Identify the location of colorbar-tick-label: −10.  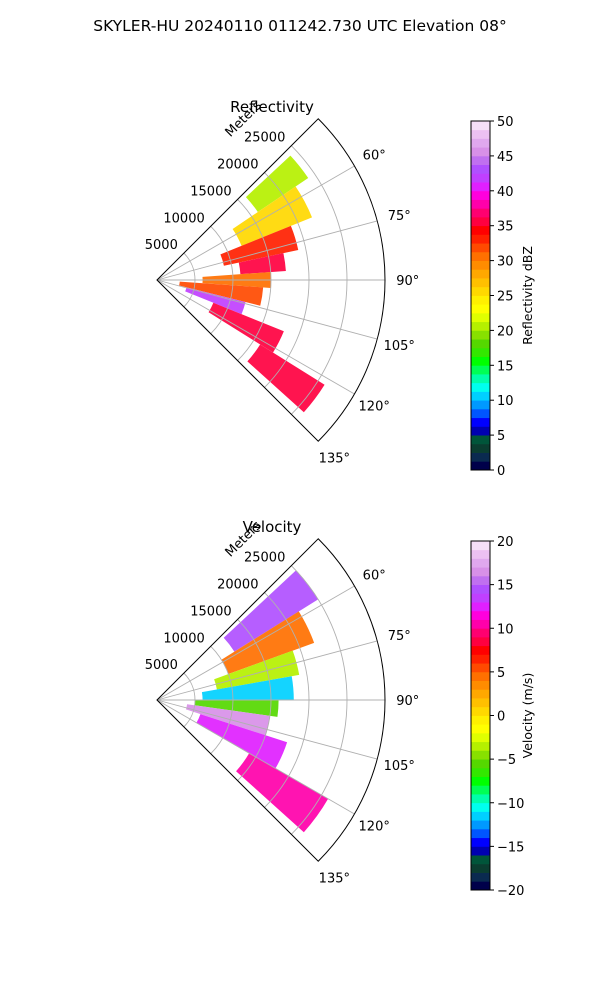
(510, 804).